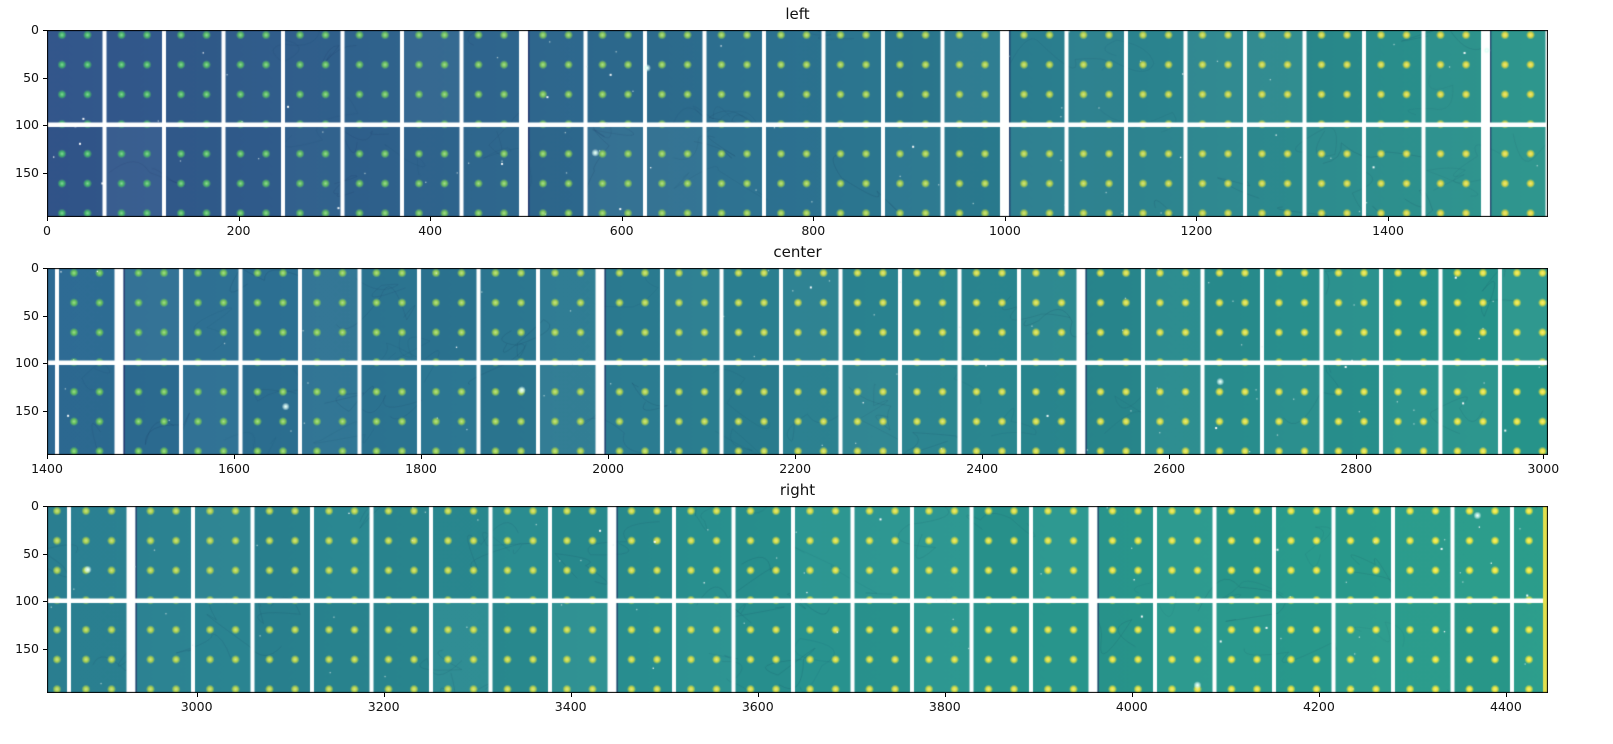 Image resolution: width=1613 pixels, height=744 pixels. I want to click on x-tick-label: 1000, so click(1004, 230).